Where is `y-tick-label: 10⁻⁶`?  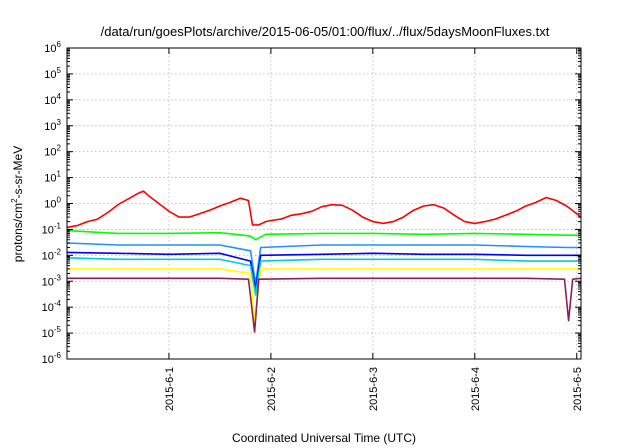 y-tick-label: 10⁻⁶ is located at coordinates (52, 358).